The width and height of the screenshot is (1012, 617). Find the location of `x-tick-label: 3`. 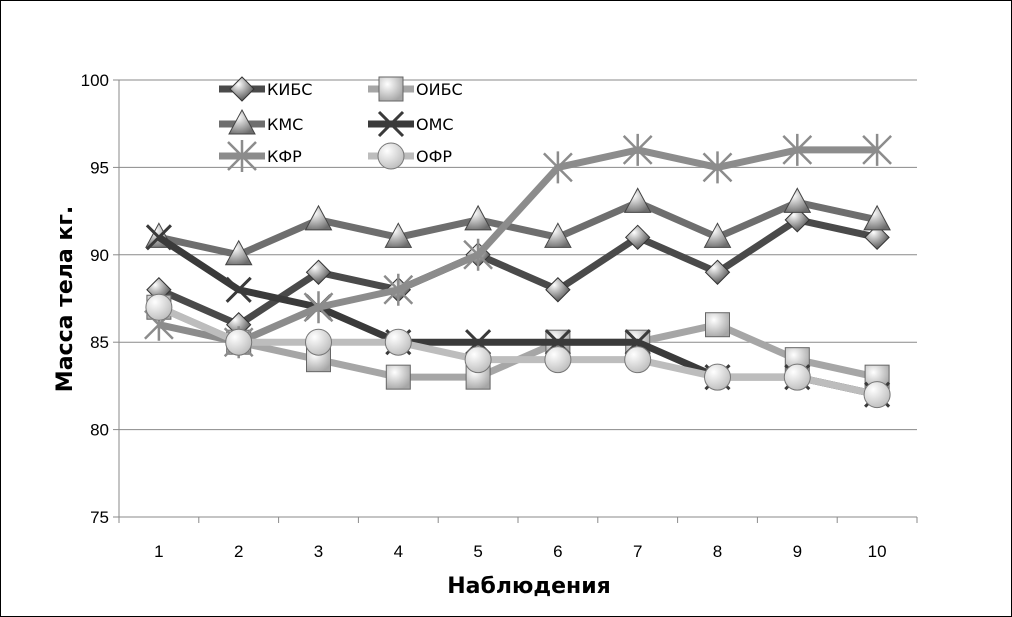

x-tick-label: 3 is located at coordinates (318, 551).